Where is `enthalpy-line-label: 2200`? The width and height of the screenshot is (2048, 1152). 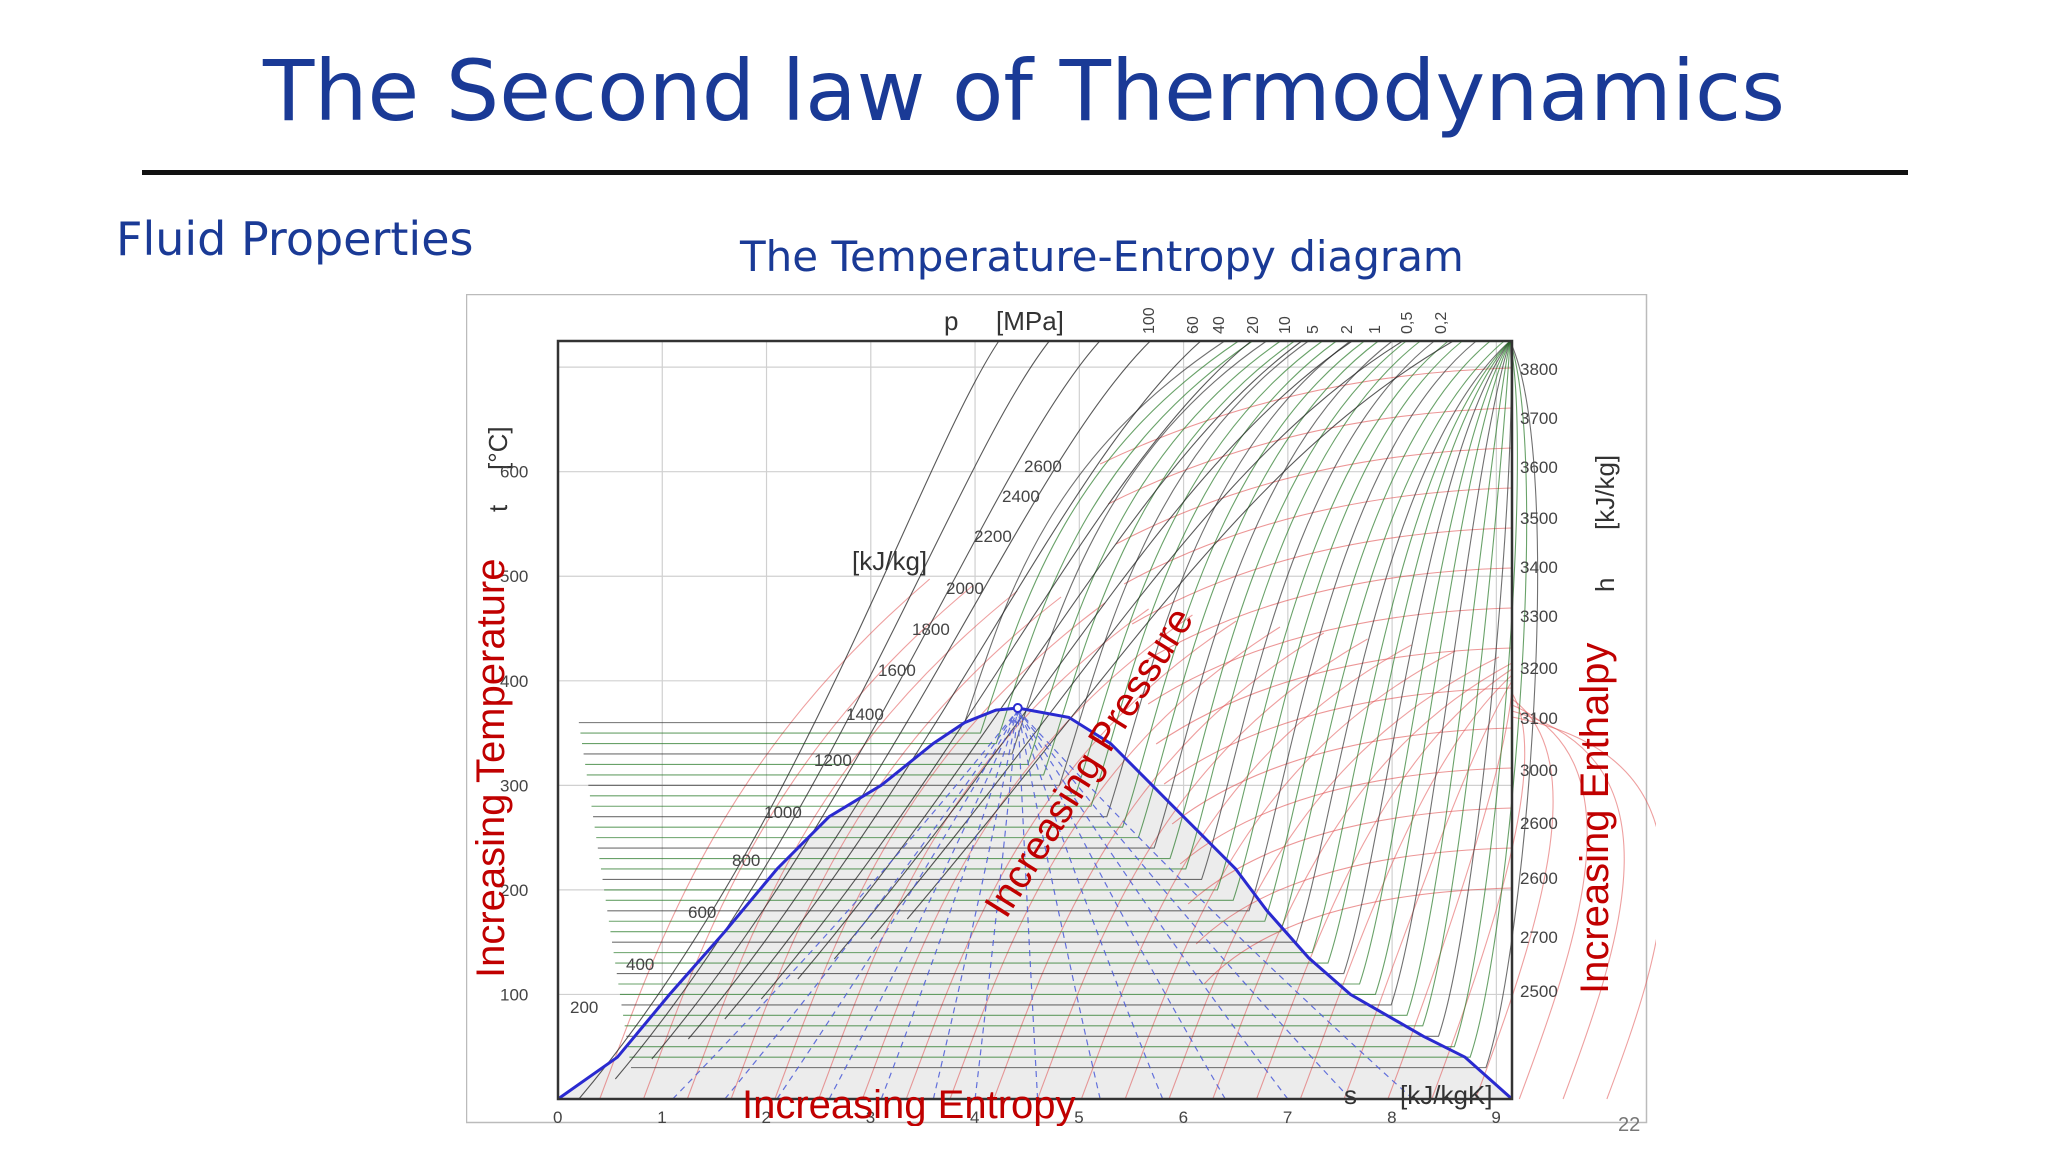 enthalpy-line-label: 2200 is located at coordinates (993, 536).